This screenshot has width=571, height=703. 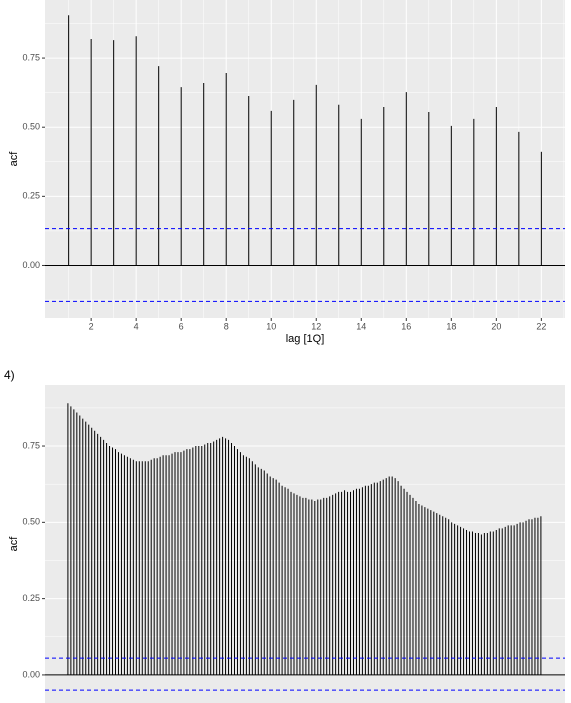 What do you see at coordinates (181, 326) in the screenshot?
I see `x-tick-label: 6` at bounding box center [181, 326].